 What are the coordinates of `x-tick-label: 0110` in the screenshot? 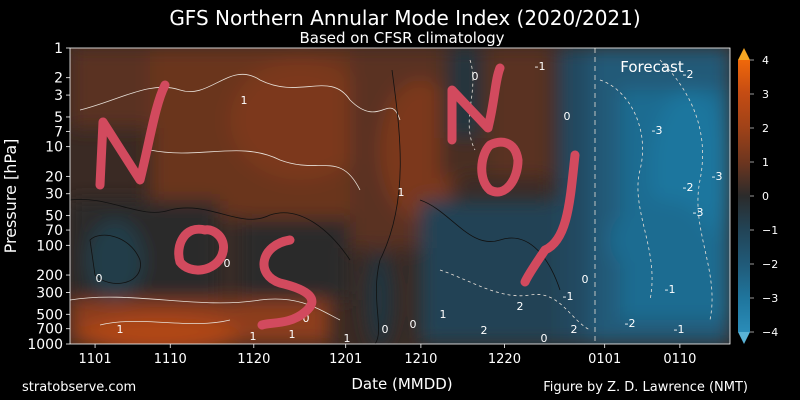 It's located at (679, 359).